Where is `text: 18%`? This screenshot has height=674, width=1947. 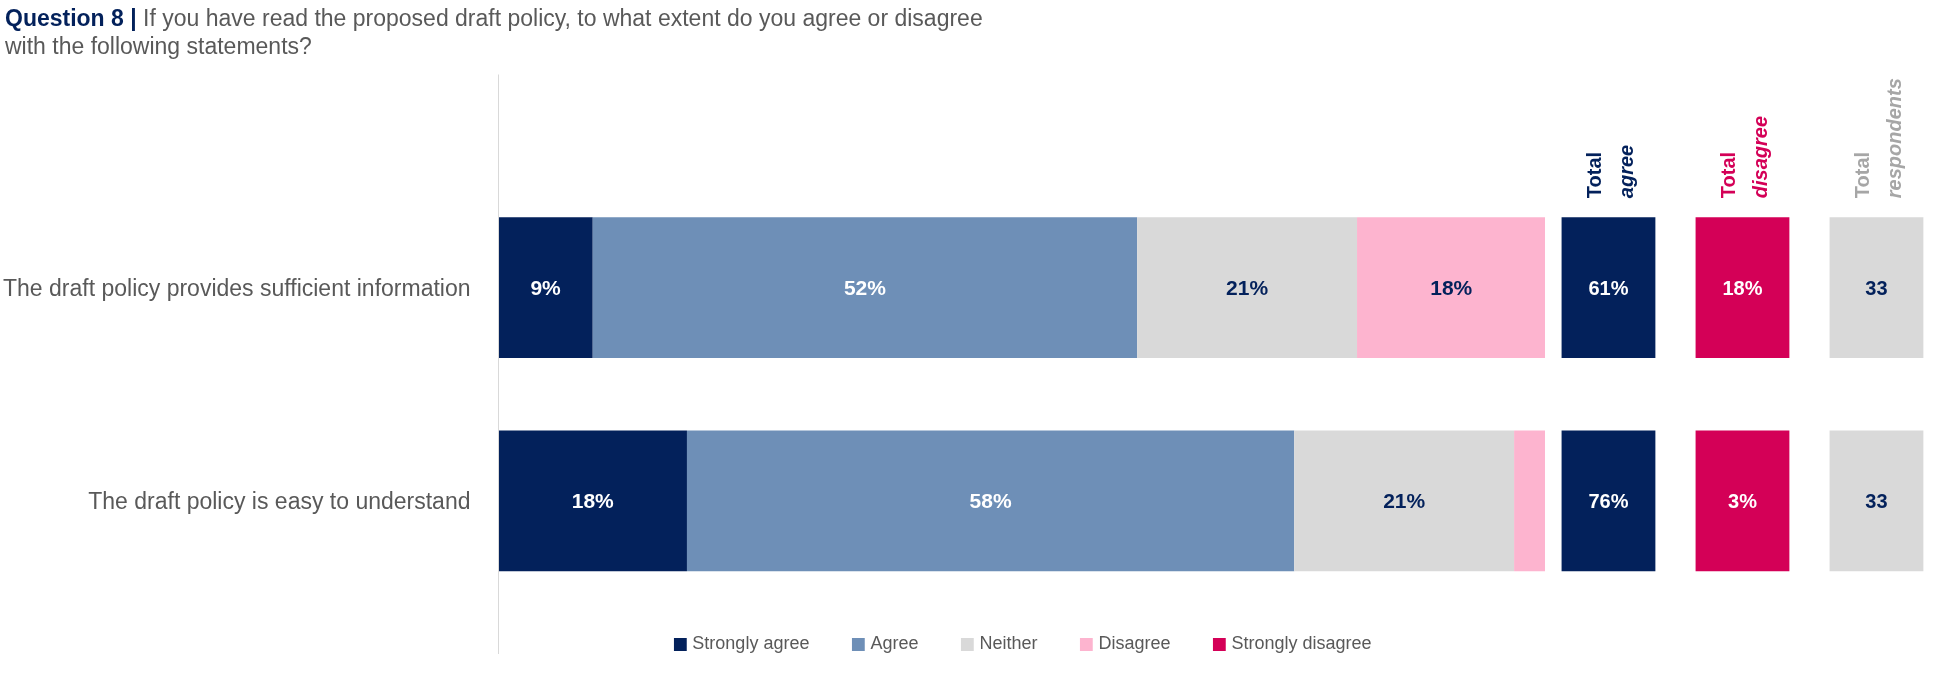 text: 18% is located at coordinates (1742, 287).